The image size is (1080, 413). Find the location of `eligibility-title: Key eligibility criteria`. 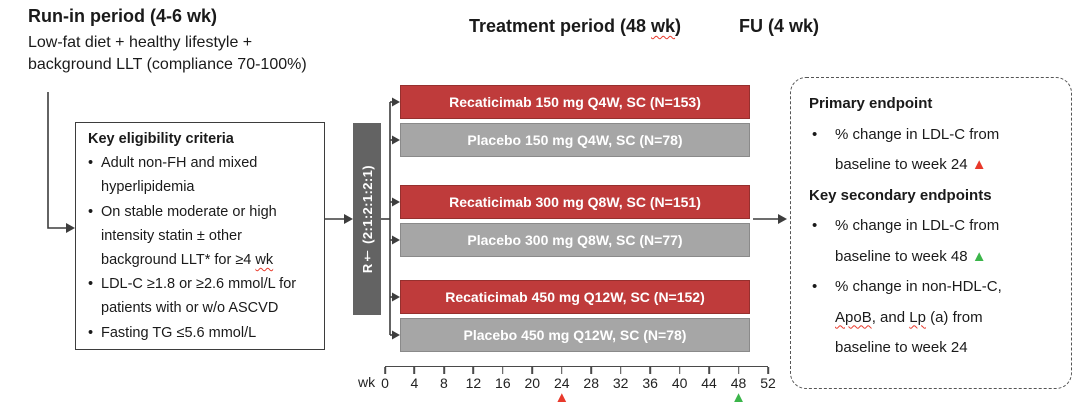

eligibility-title: Key eligibility criteria is located at coordinates (161, 139).